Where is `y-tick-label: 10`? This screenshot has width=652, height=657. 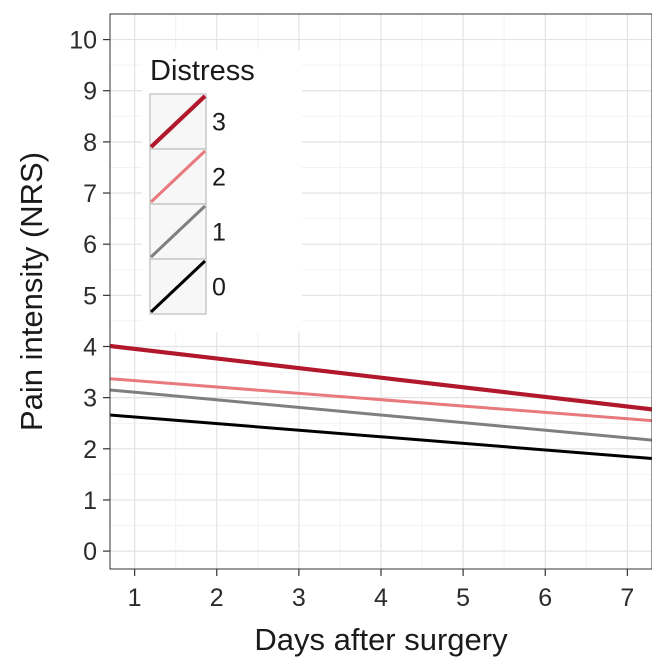 y-tick-label: 10 is located at coordinates (83, 41).